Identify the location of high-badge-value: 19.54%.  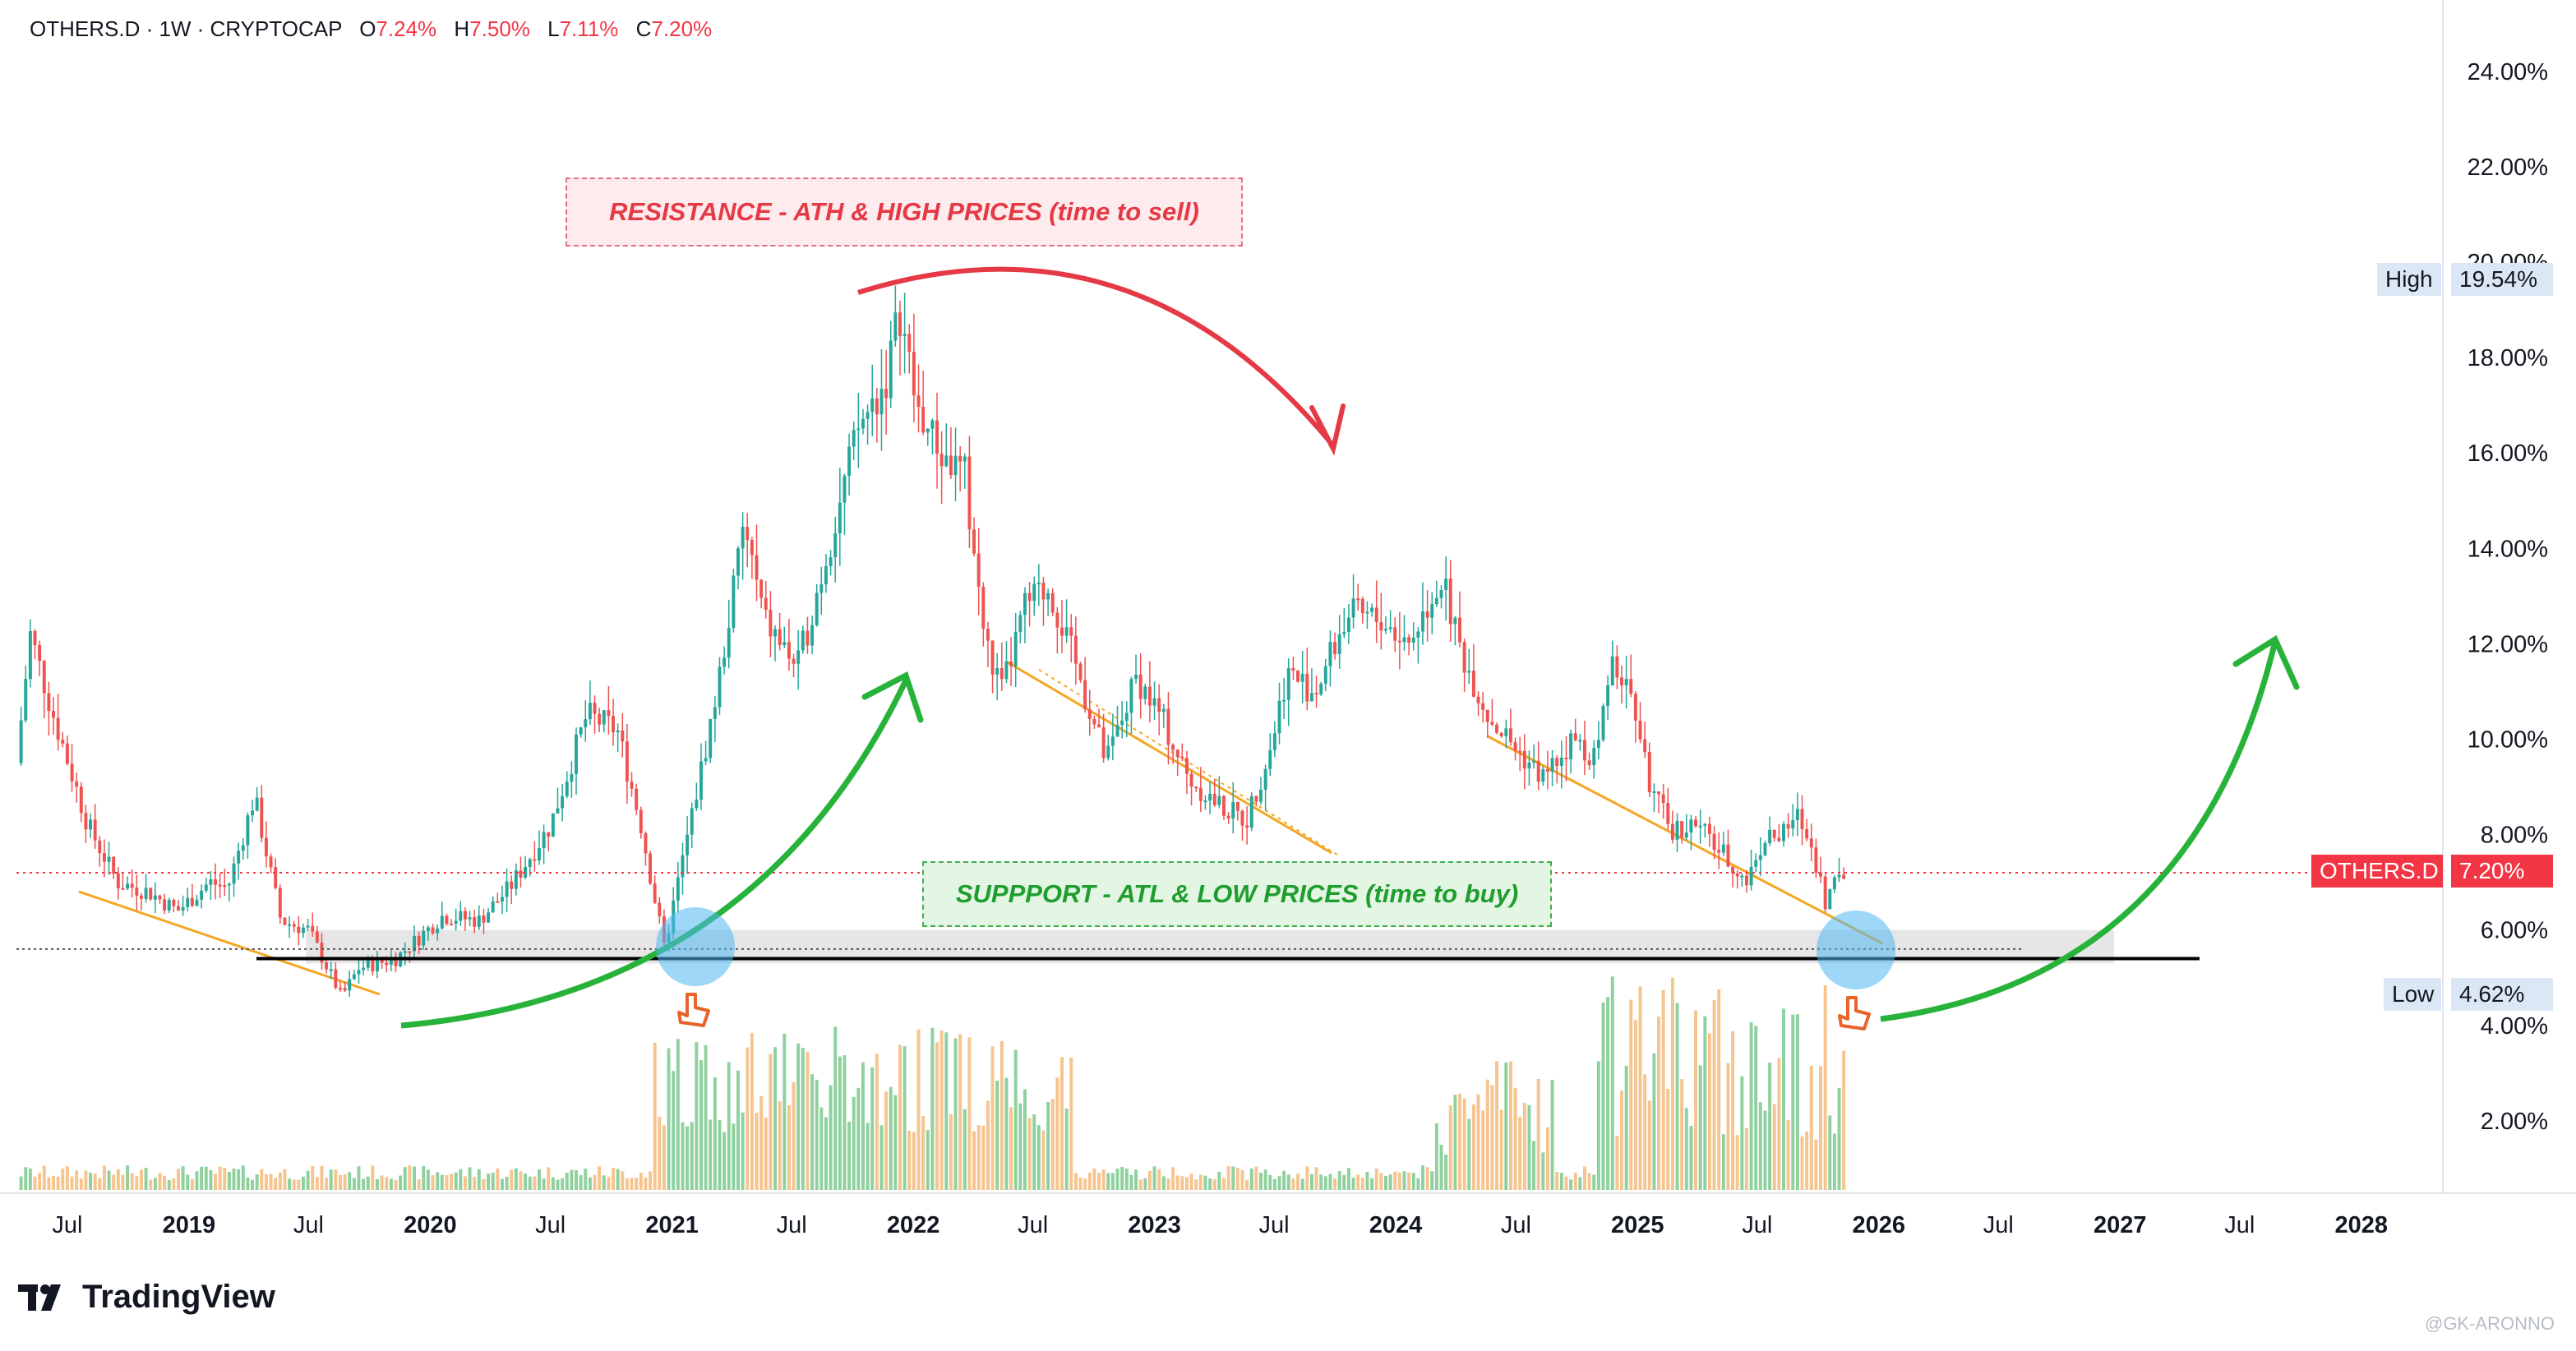
(2502, 279).